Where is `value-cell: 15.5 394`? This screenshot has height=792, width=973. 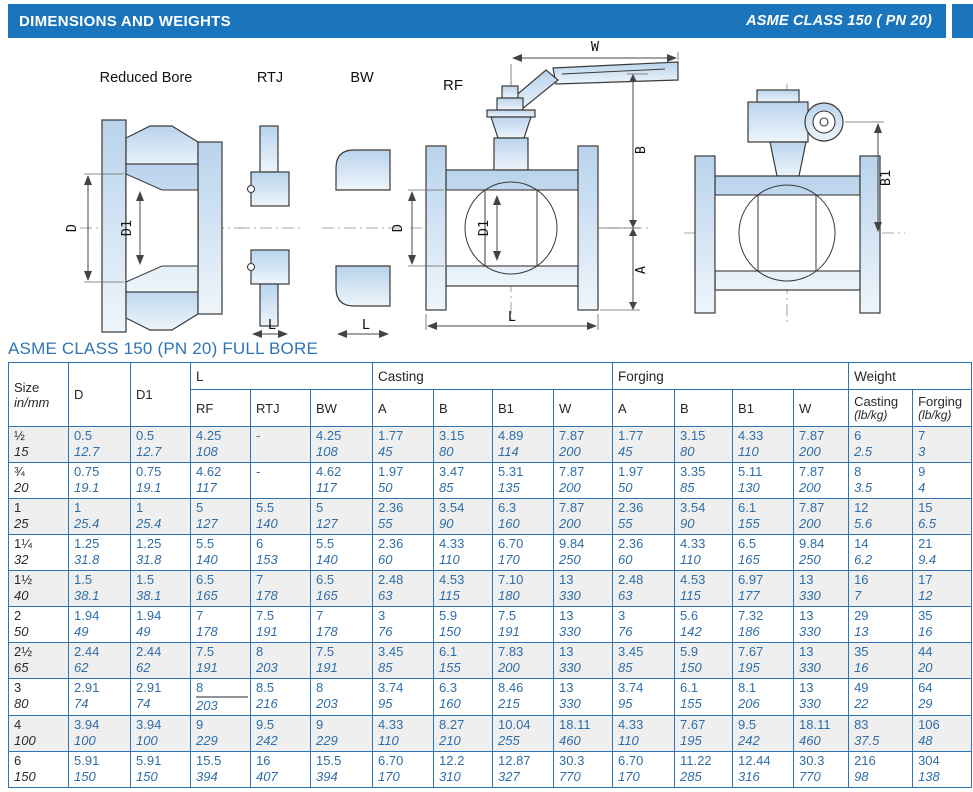
value-cell: 15.5 394 is located at coordinates (341, 769).